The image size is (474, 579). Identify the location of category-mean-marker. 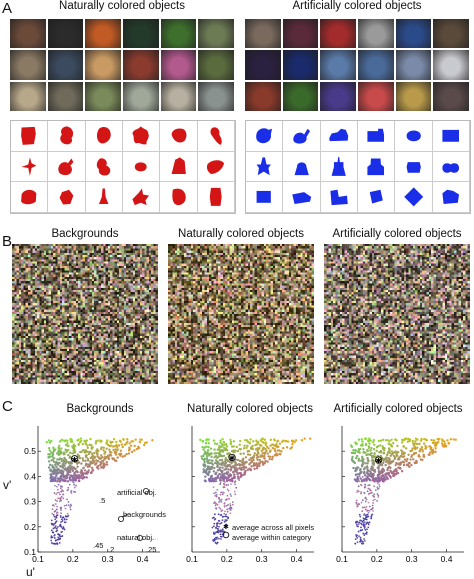
(74, 459).